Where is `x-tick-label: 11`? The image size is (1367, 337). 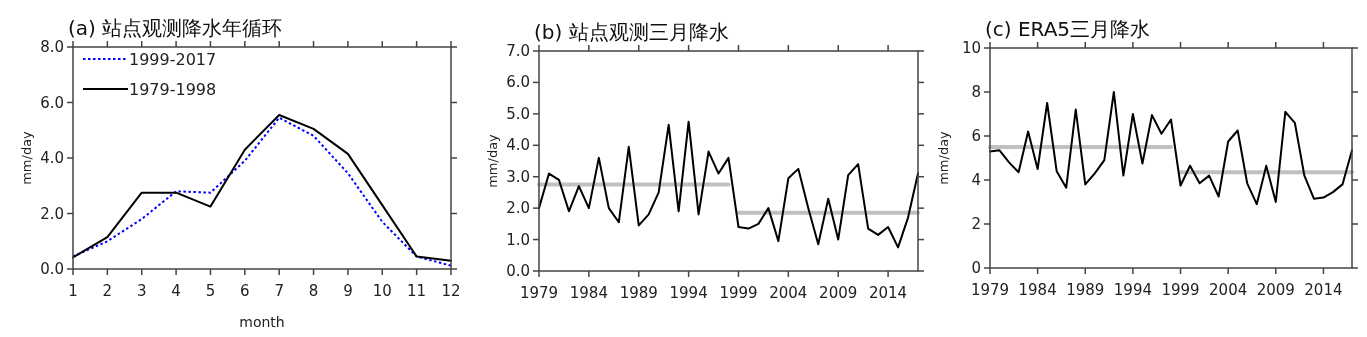 x-tick-label: 11 is located at coordinates (417, 291).